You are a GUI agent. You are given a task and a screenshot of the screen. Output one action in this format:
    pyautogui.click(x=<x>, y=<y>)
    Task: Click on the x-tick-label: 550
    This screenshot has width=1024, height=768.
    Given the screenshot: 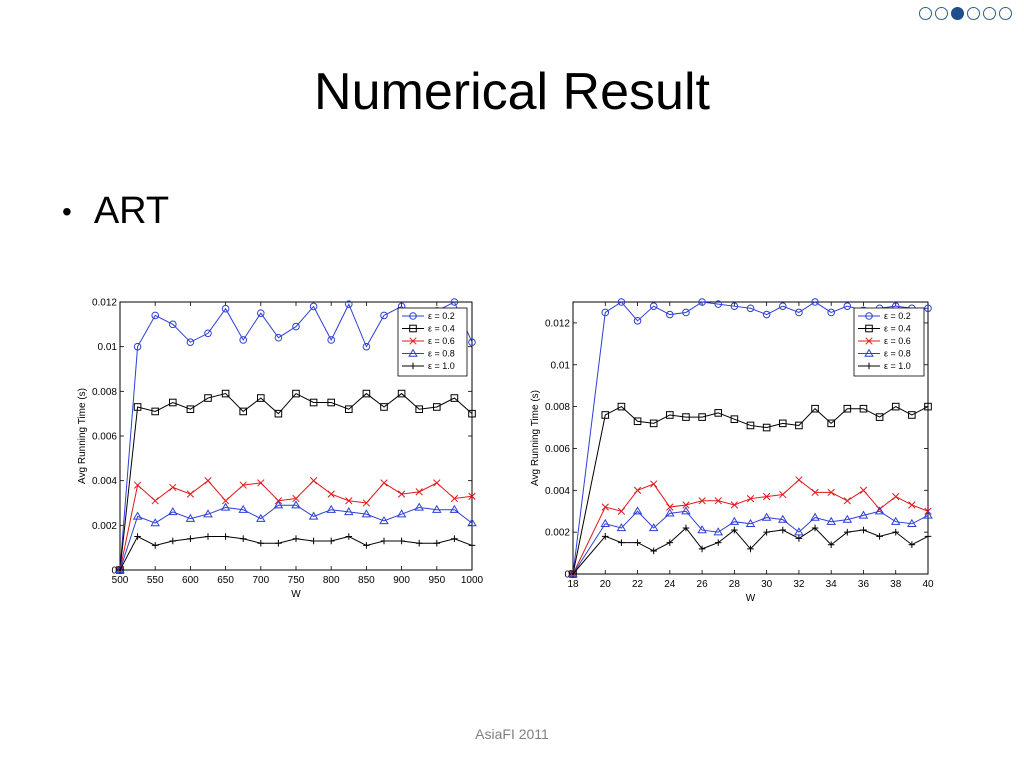 What is the action you would take?
    pyautogui.click(x=155, y=580)
    